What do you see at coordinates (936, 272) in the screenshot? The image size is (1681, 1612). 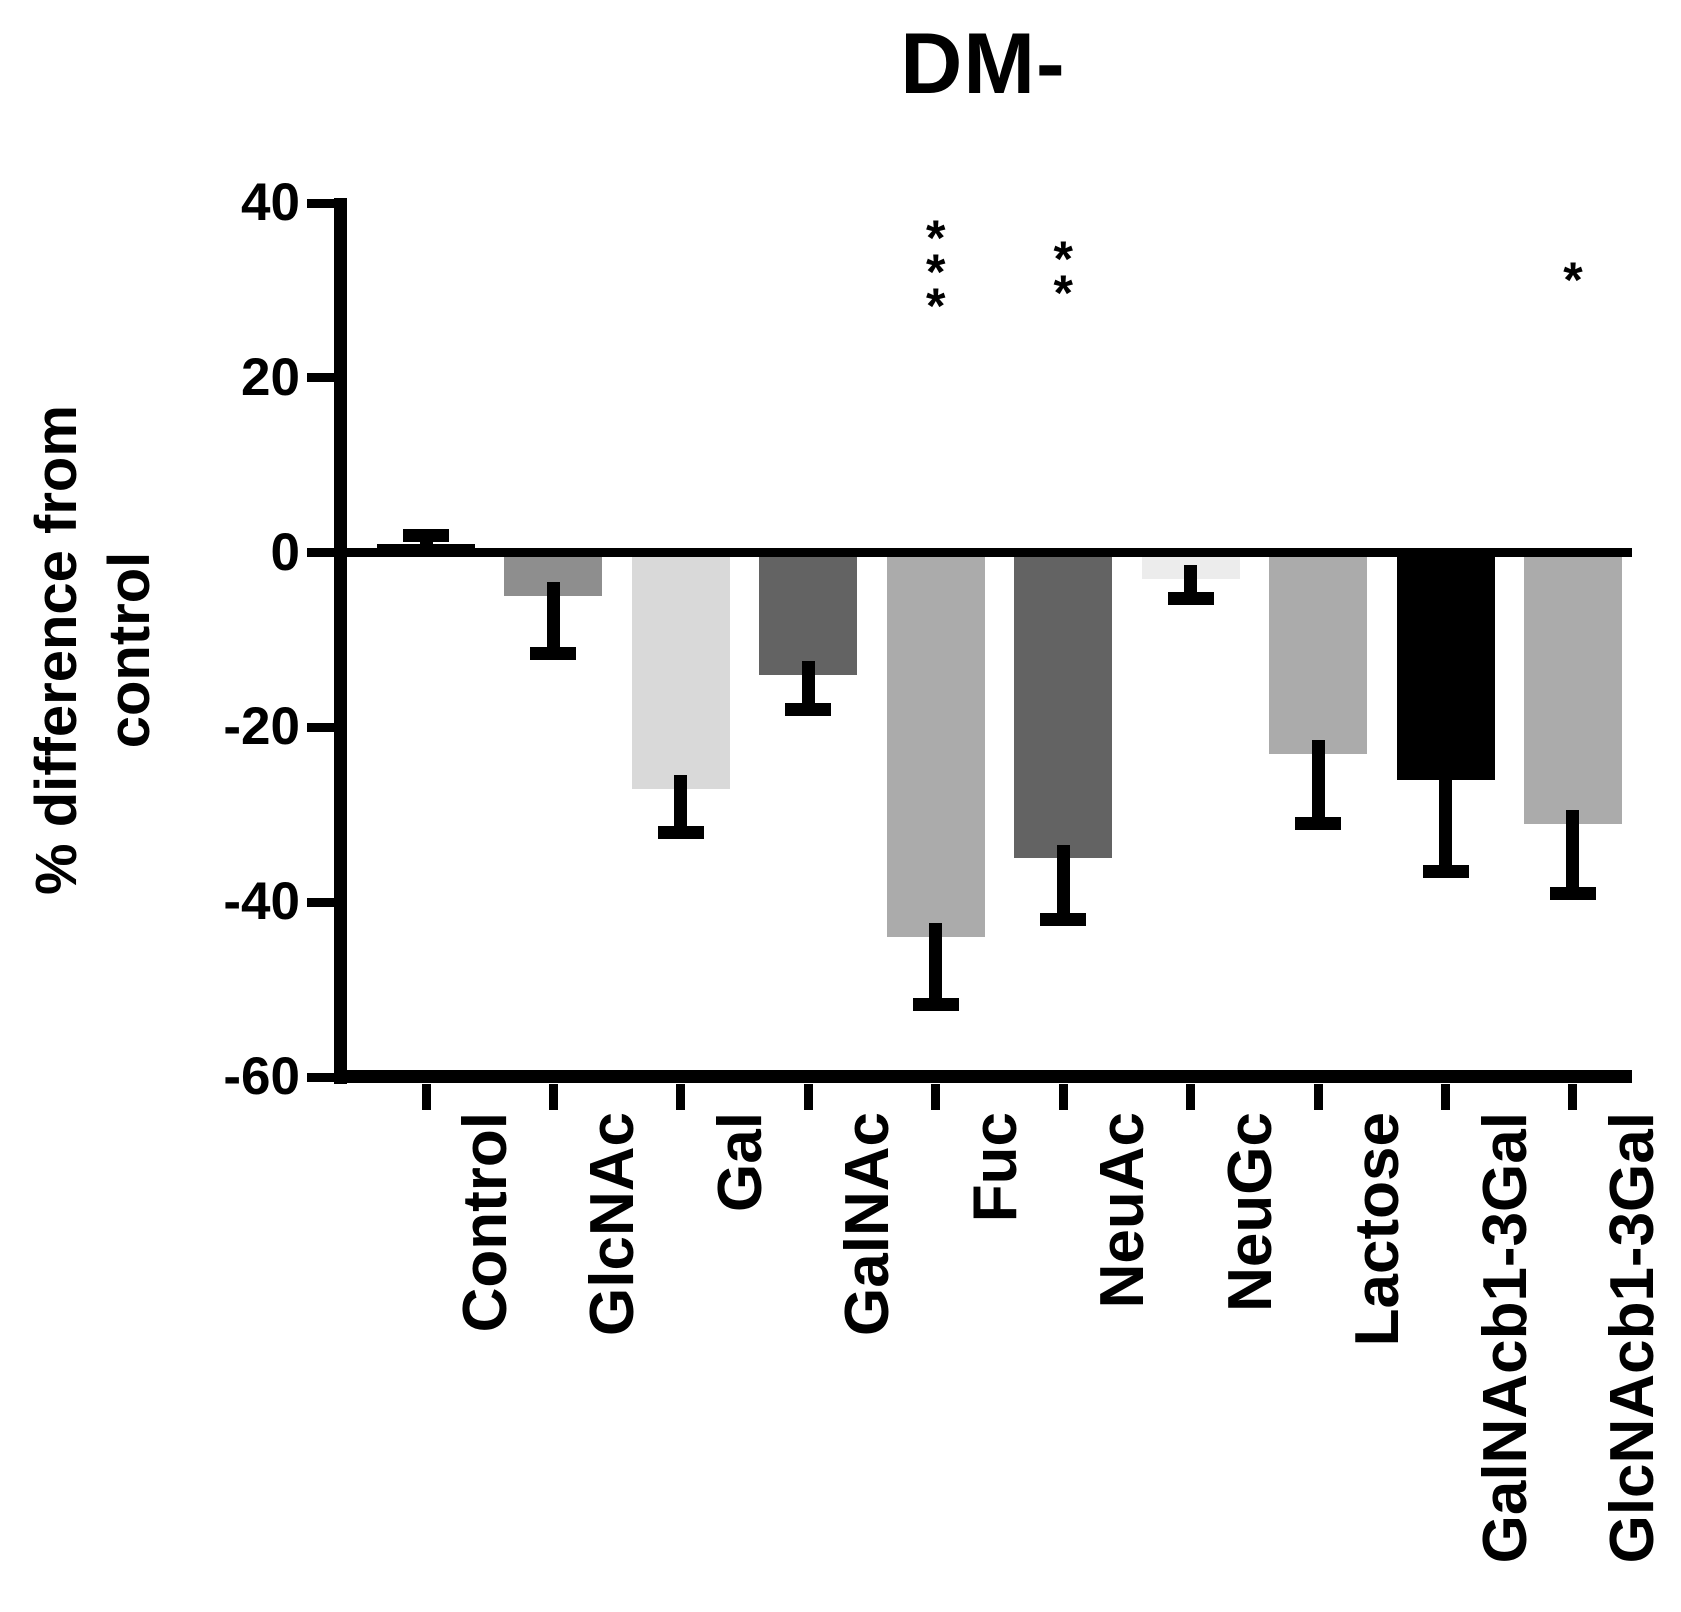 I see `significance-marker: * * *` at bounding box center [936, 272].